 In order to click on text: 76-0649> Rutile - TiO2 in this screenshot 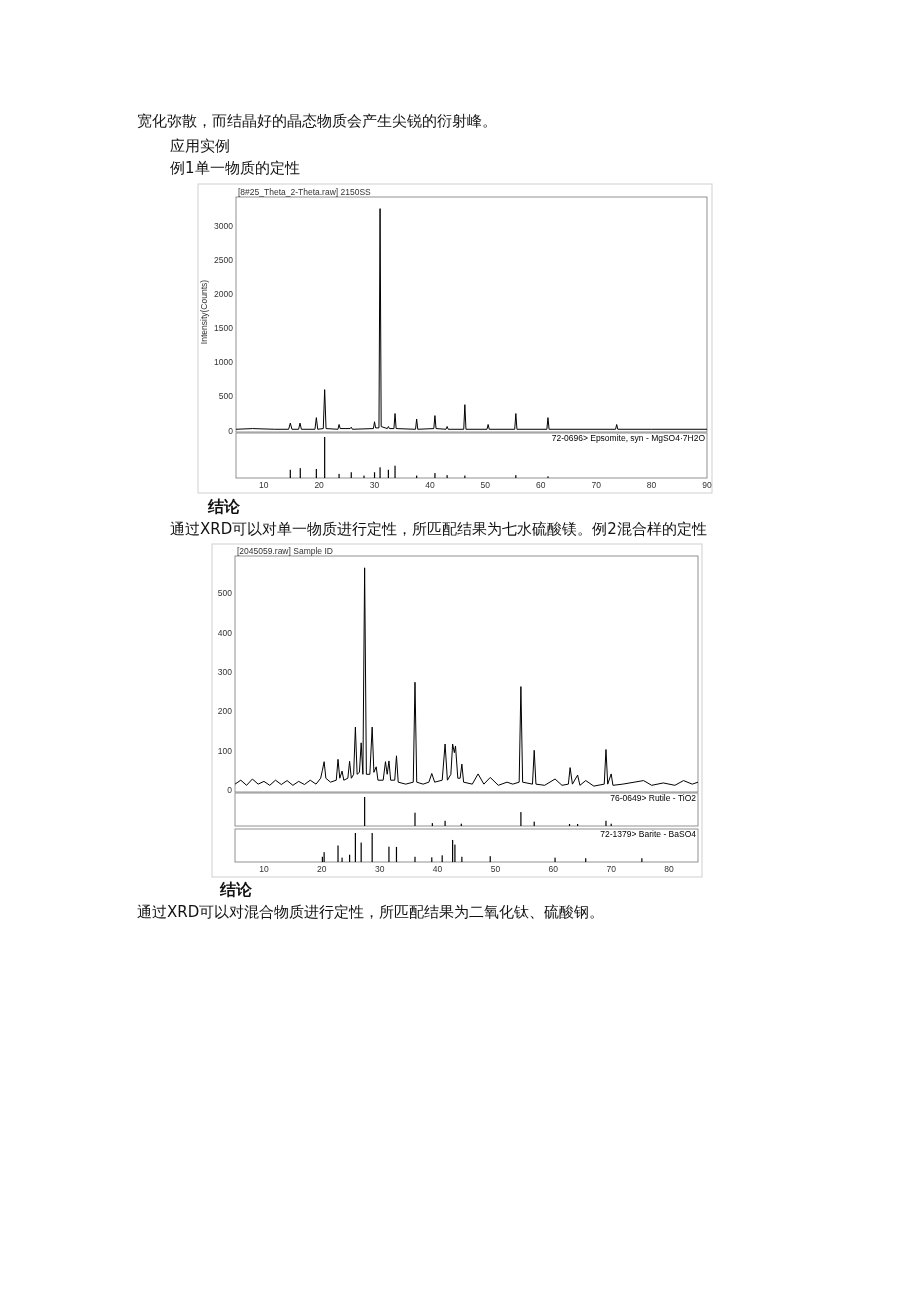, I will do `click(653, 798)`.